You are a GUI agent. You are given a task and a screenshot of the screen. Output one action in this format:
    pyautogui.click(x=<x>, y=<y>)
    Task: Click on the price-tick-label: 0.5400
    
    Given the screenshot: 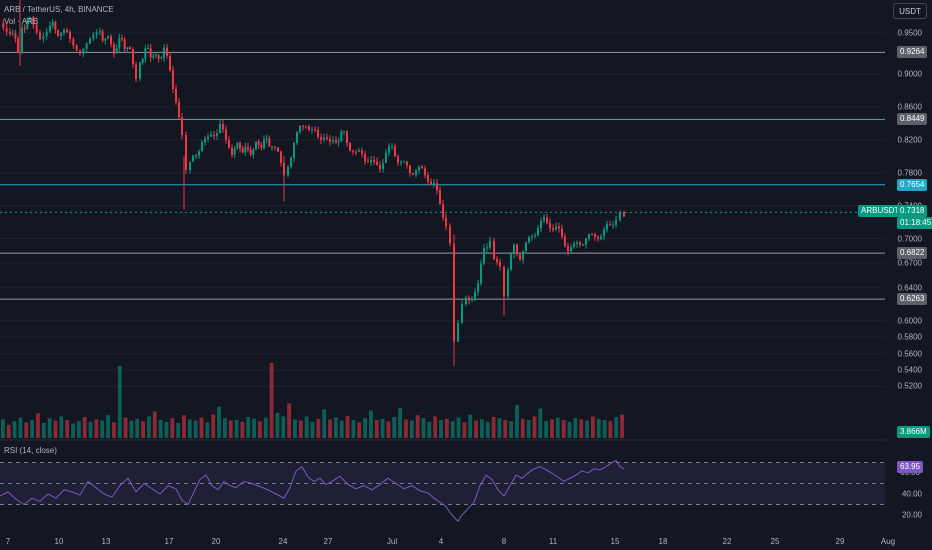 What is the action you would take?
    pyautogui.click(x=909, y=370)
    